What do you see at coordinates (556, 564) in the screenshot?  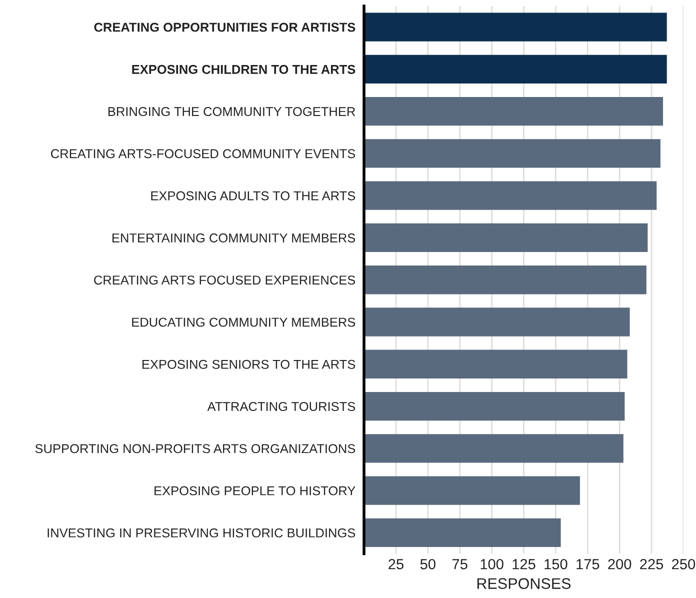 I see `x-tick-label: 150` at bounding box center [556, 564].